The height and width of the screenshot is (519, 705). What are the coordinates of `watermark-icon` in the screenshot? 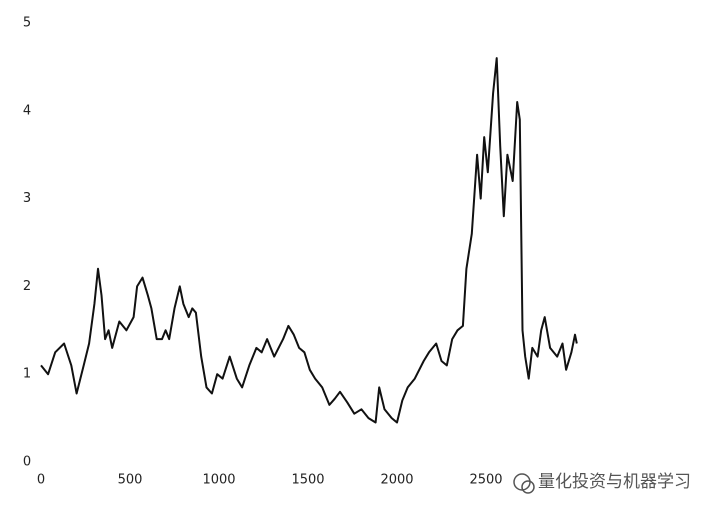 It's located at (524, 483).